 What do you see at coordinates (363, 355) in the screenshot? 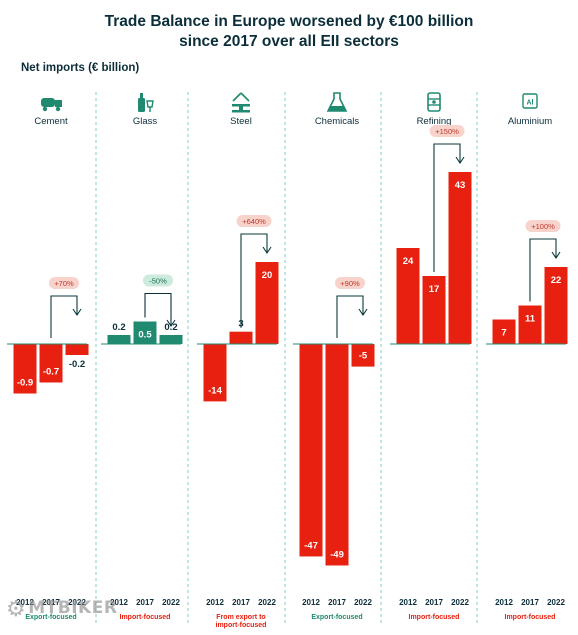
I see `bar-chemicals-2022` at bounding box center [363, 355].